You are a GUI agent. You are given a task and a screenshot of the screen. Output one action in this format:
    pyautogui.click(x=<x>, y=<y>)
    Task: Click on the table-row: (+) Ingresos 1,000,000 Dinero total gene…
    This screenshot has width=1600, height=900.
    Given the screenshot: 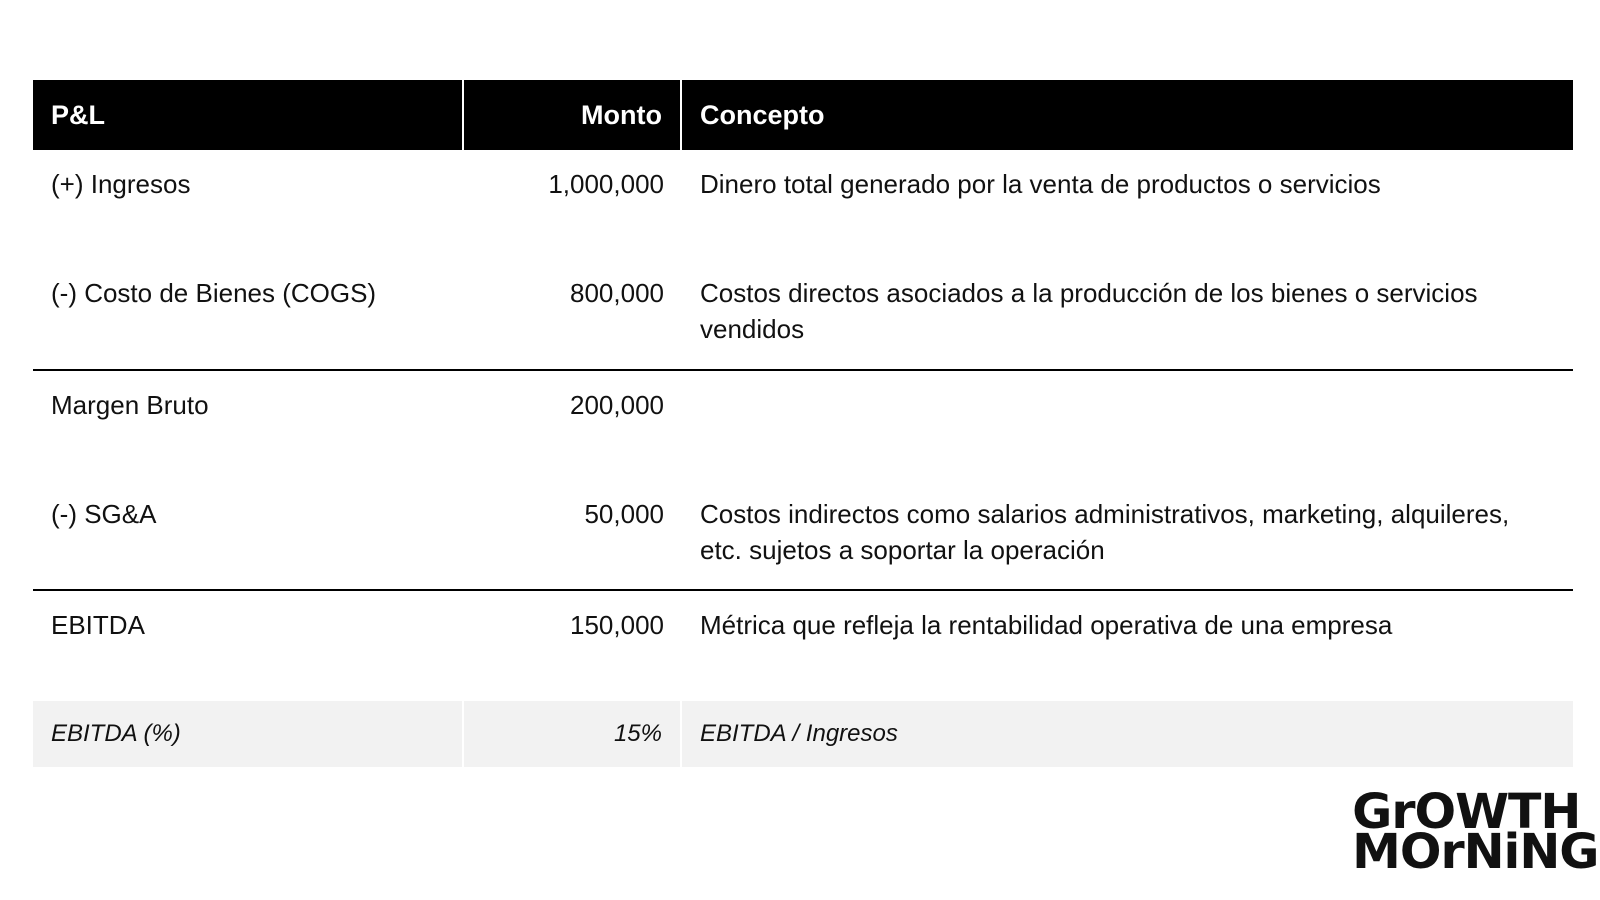 What is the action you would take?
    pyautogui.click(x=803, y=204)
    